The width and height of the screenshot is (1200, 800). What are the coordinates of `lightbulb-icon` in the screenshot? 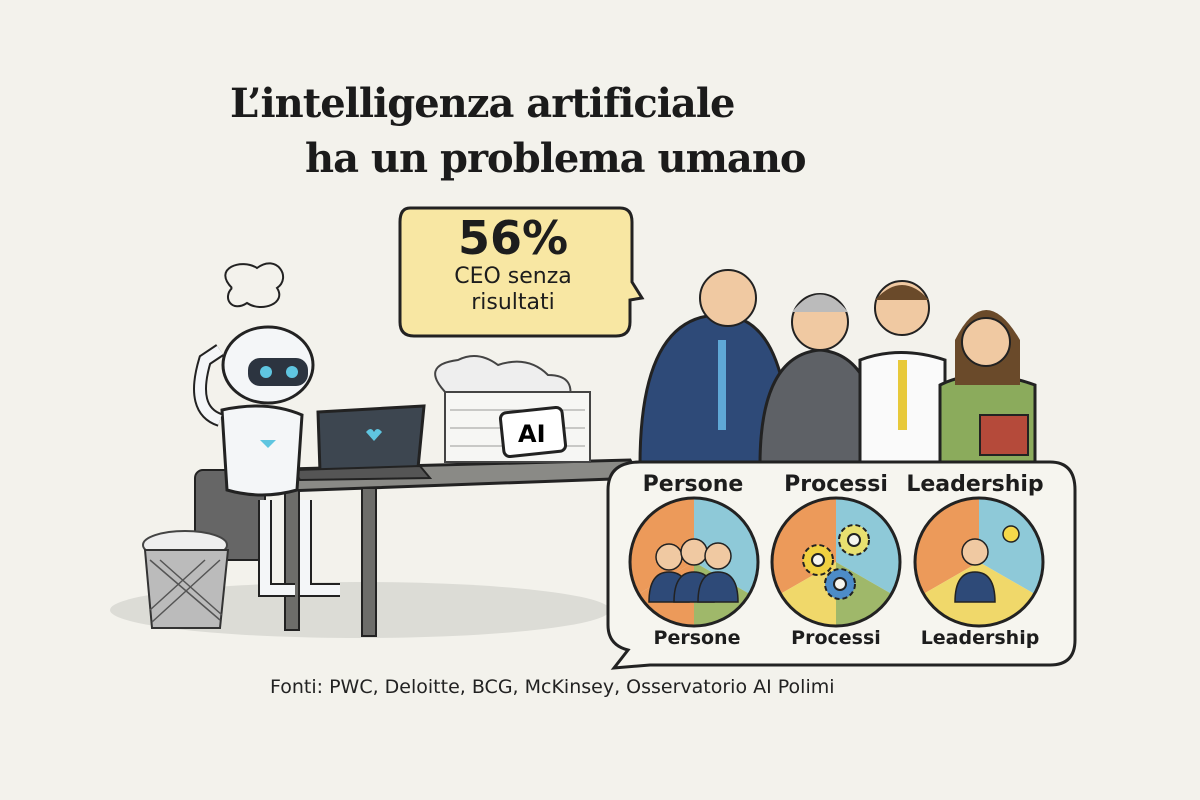 It's located at (1011, 534).